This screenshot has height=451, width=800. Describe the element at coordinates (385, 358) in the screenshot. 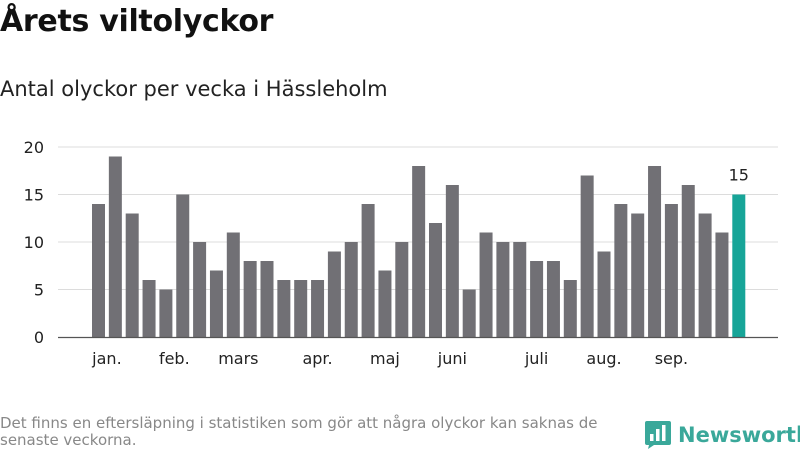

I see `x-tick-label: maj` at that location.